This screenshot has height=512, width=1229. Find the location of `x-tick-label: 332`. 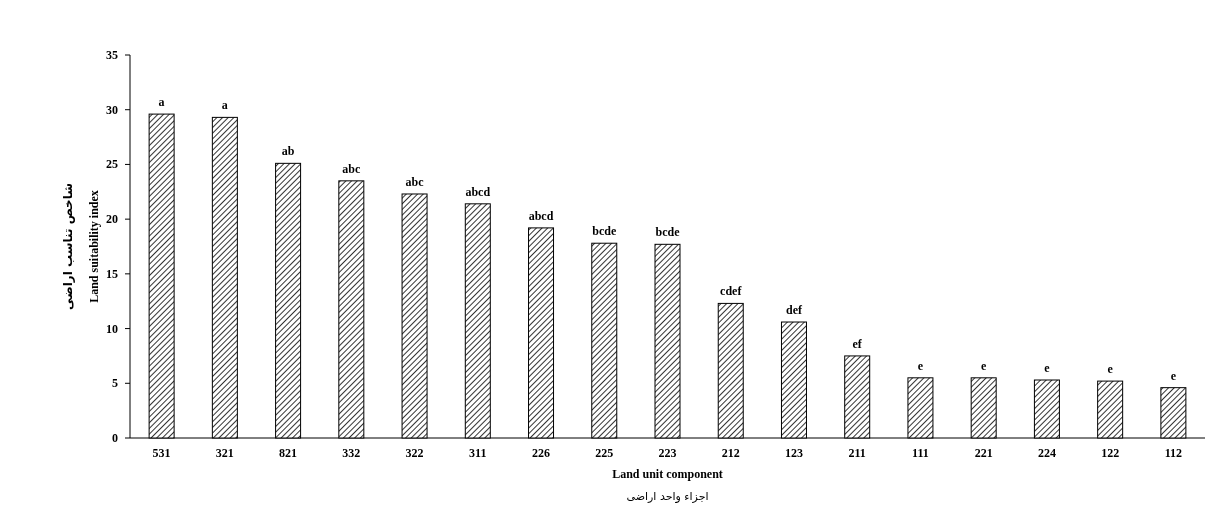

x-tick-label: 332 is located at coordinates (351, 453).